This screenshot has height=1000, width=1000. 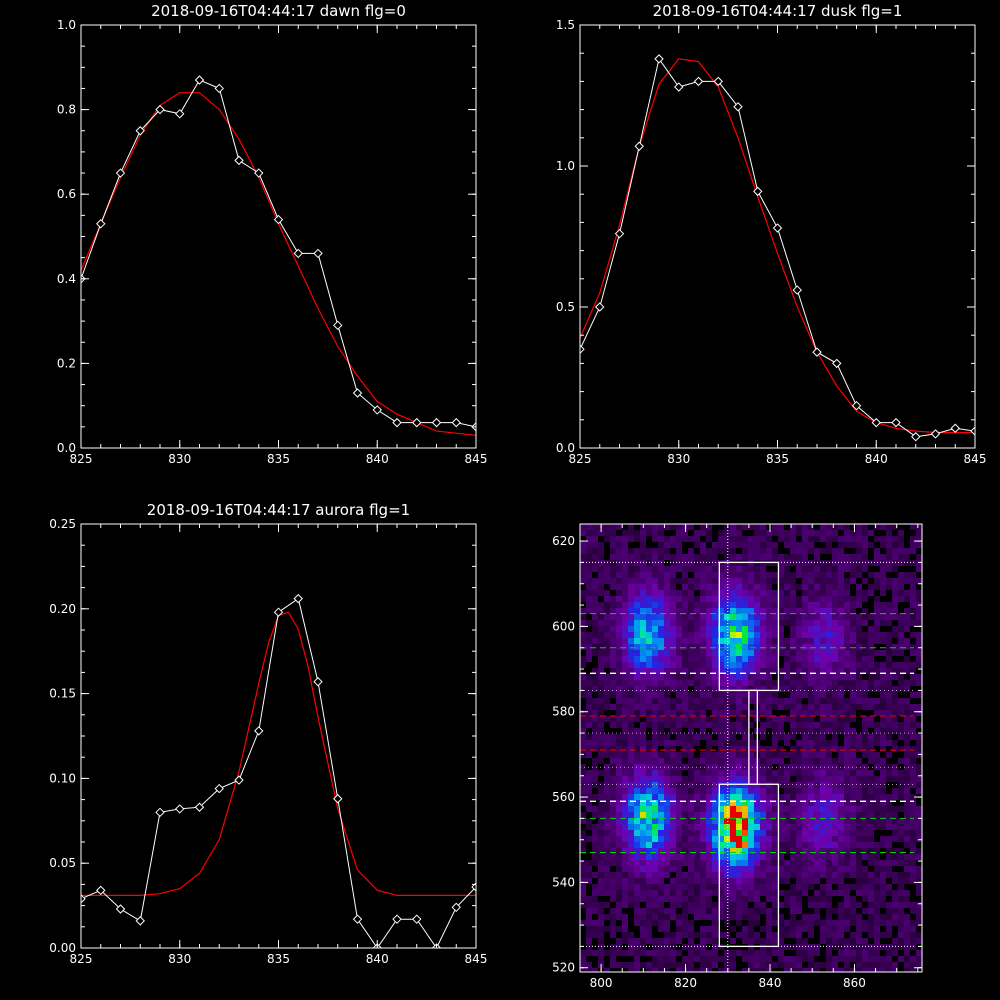 What do you see at coordinates (565, 25) in the screenshot?
I see `y-tick-label: 1.5` at bounding box center [565, 25].